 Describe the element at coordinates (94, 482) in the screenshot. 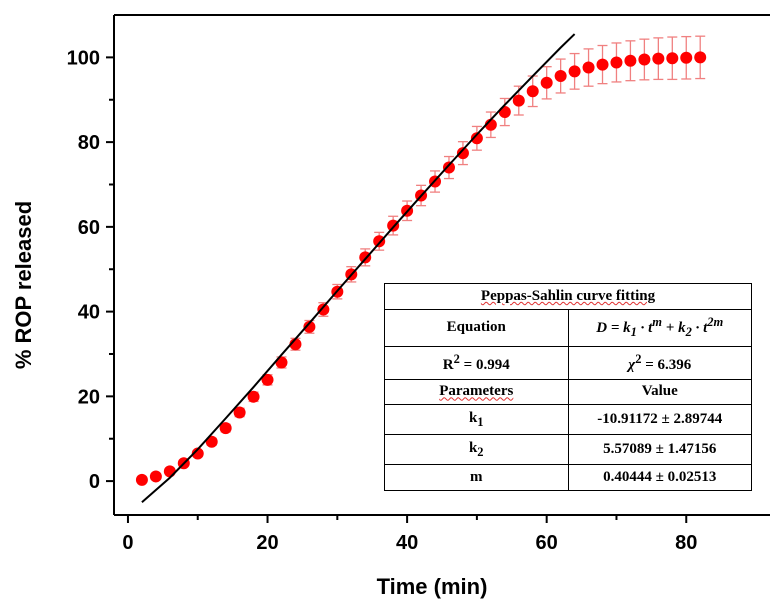

I see `y-tick-label: 0` at that location.